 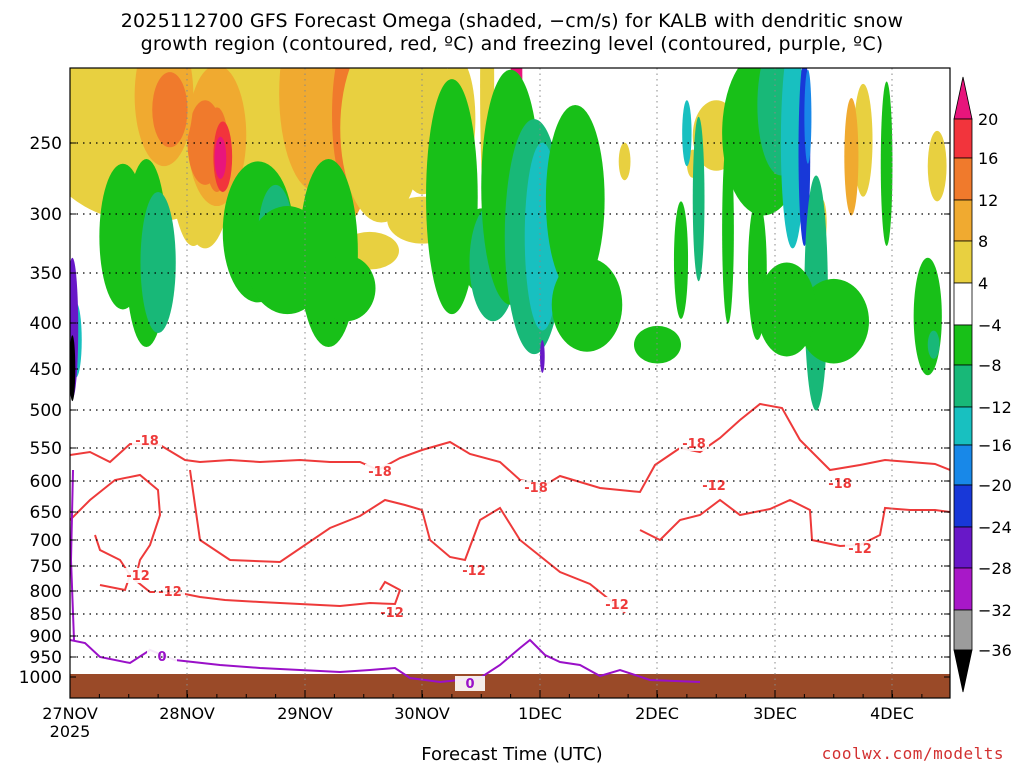 I want to click on colorbar: 20 16 12 8 4 −4 −8 −12 −16 −20 −24 −28 −32 −36, so click(x=982, y=384).